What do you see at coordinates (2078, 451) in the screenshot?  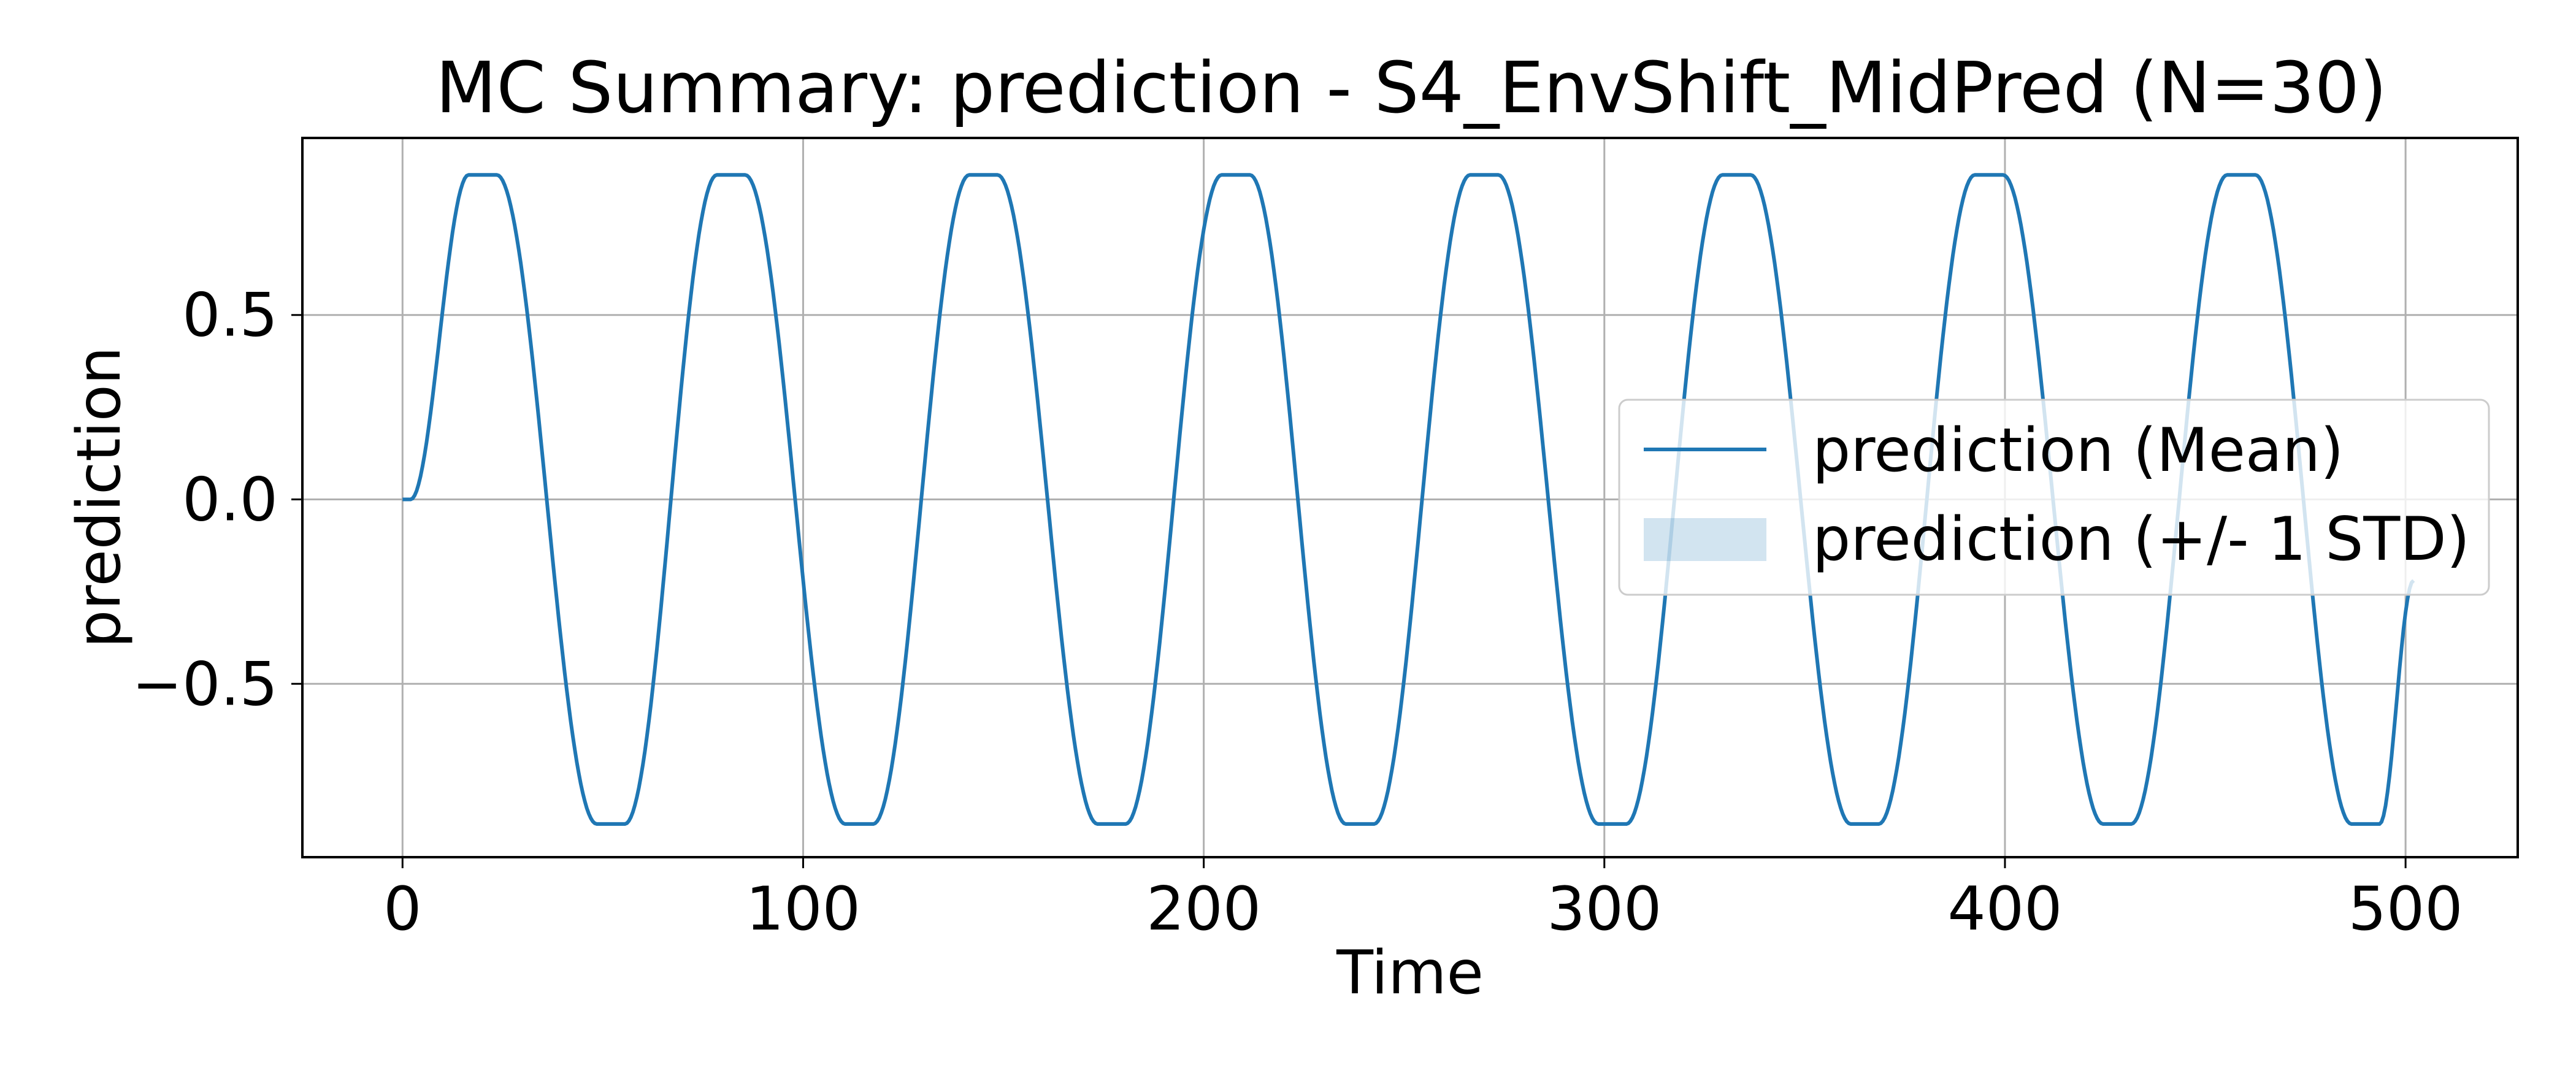 I see `legend-mean-label: prediction (Mean)` at bounding box center [2078, 451].